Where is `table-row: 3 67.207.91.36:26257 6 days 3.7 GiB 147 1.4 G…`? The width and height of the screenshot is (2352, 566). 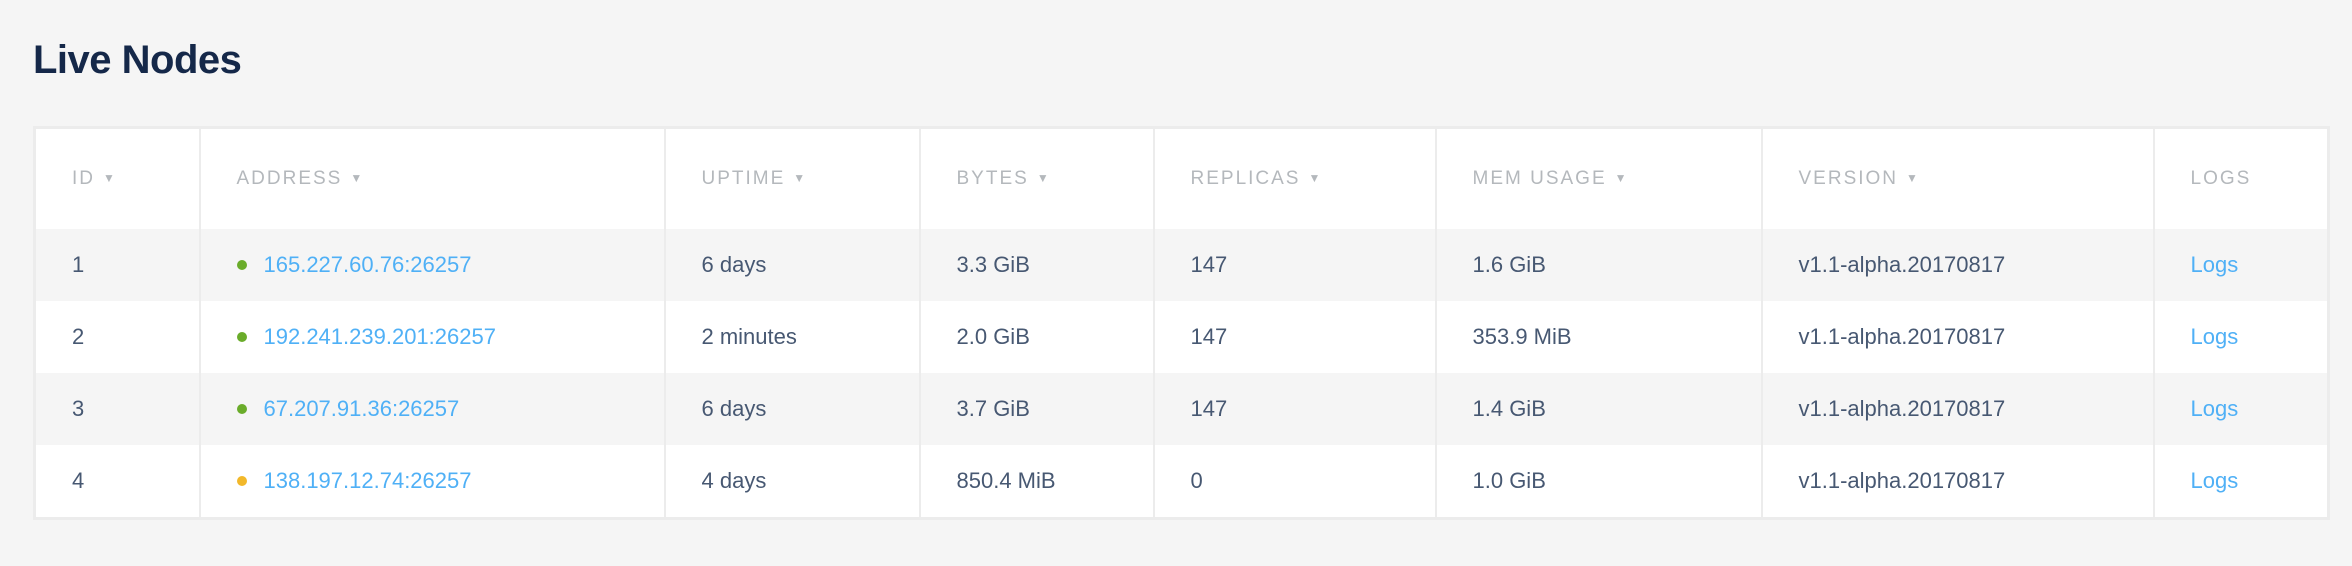
table-row: 3 67.207.91.36:26257 6 days 3.7 GiB 147 1.4 G… is located at coordinates (1181, 409).